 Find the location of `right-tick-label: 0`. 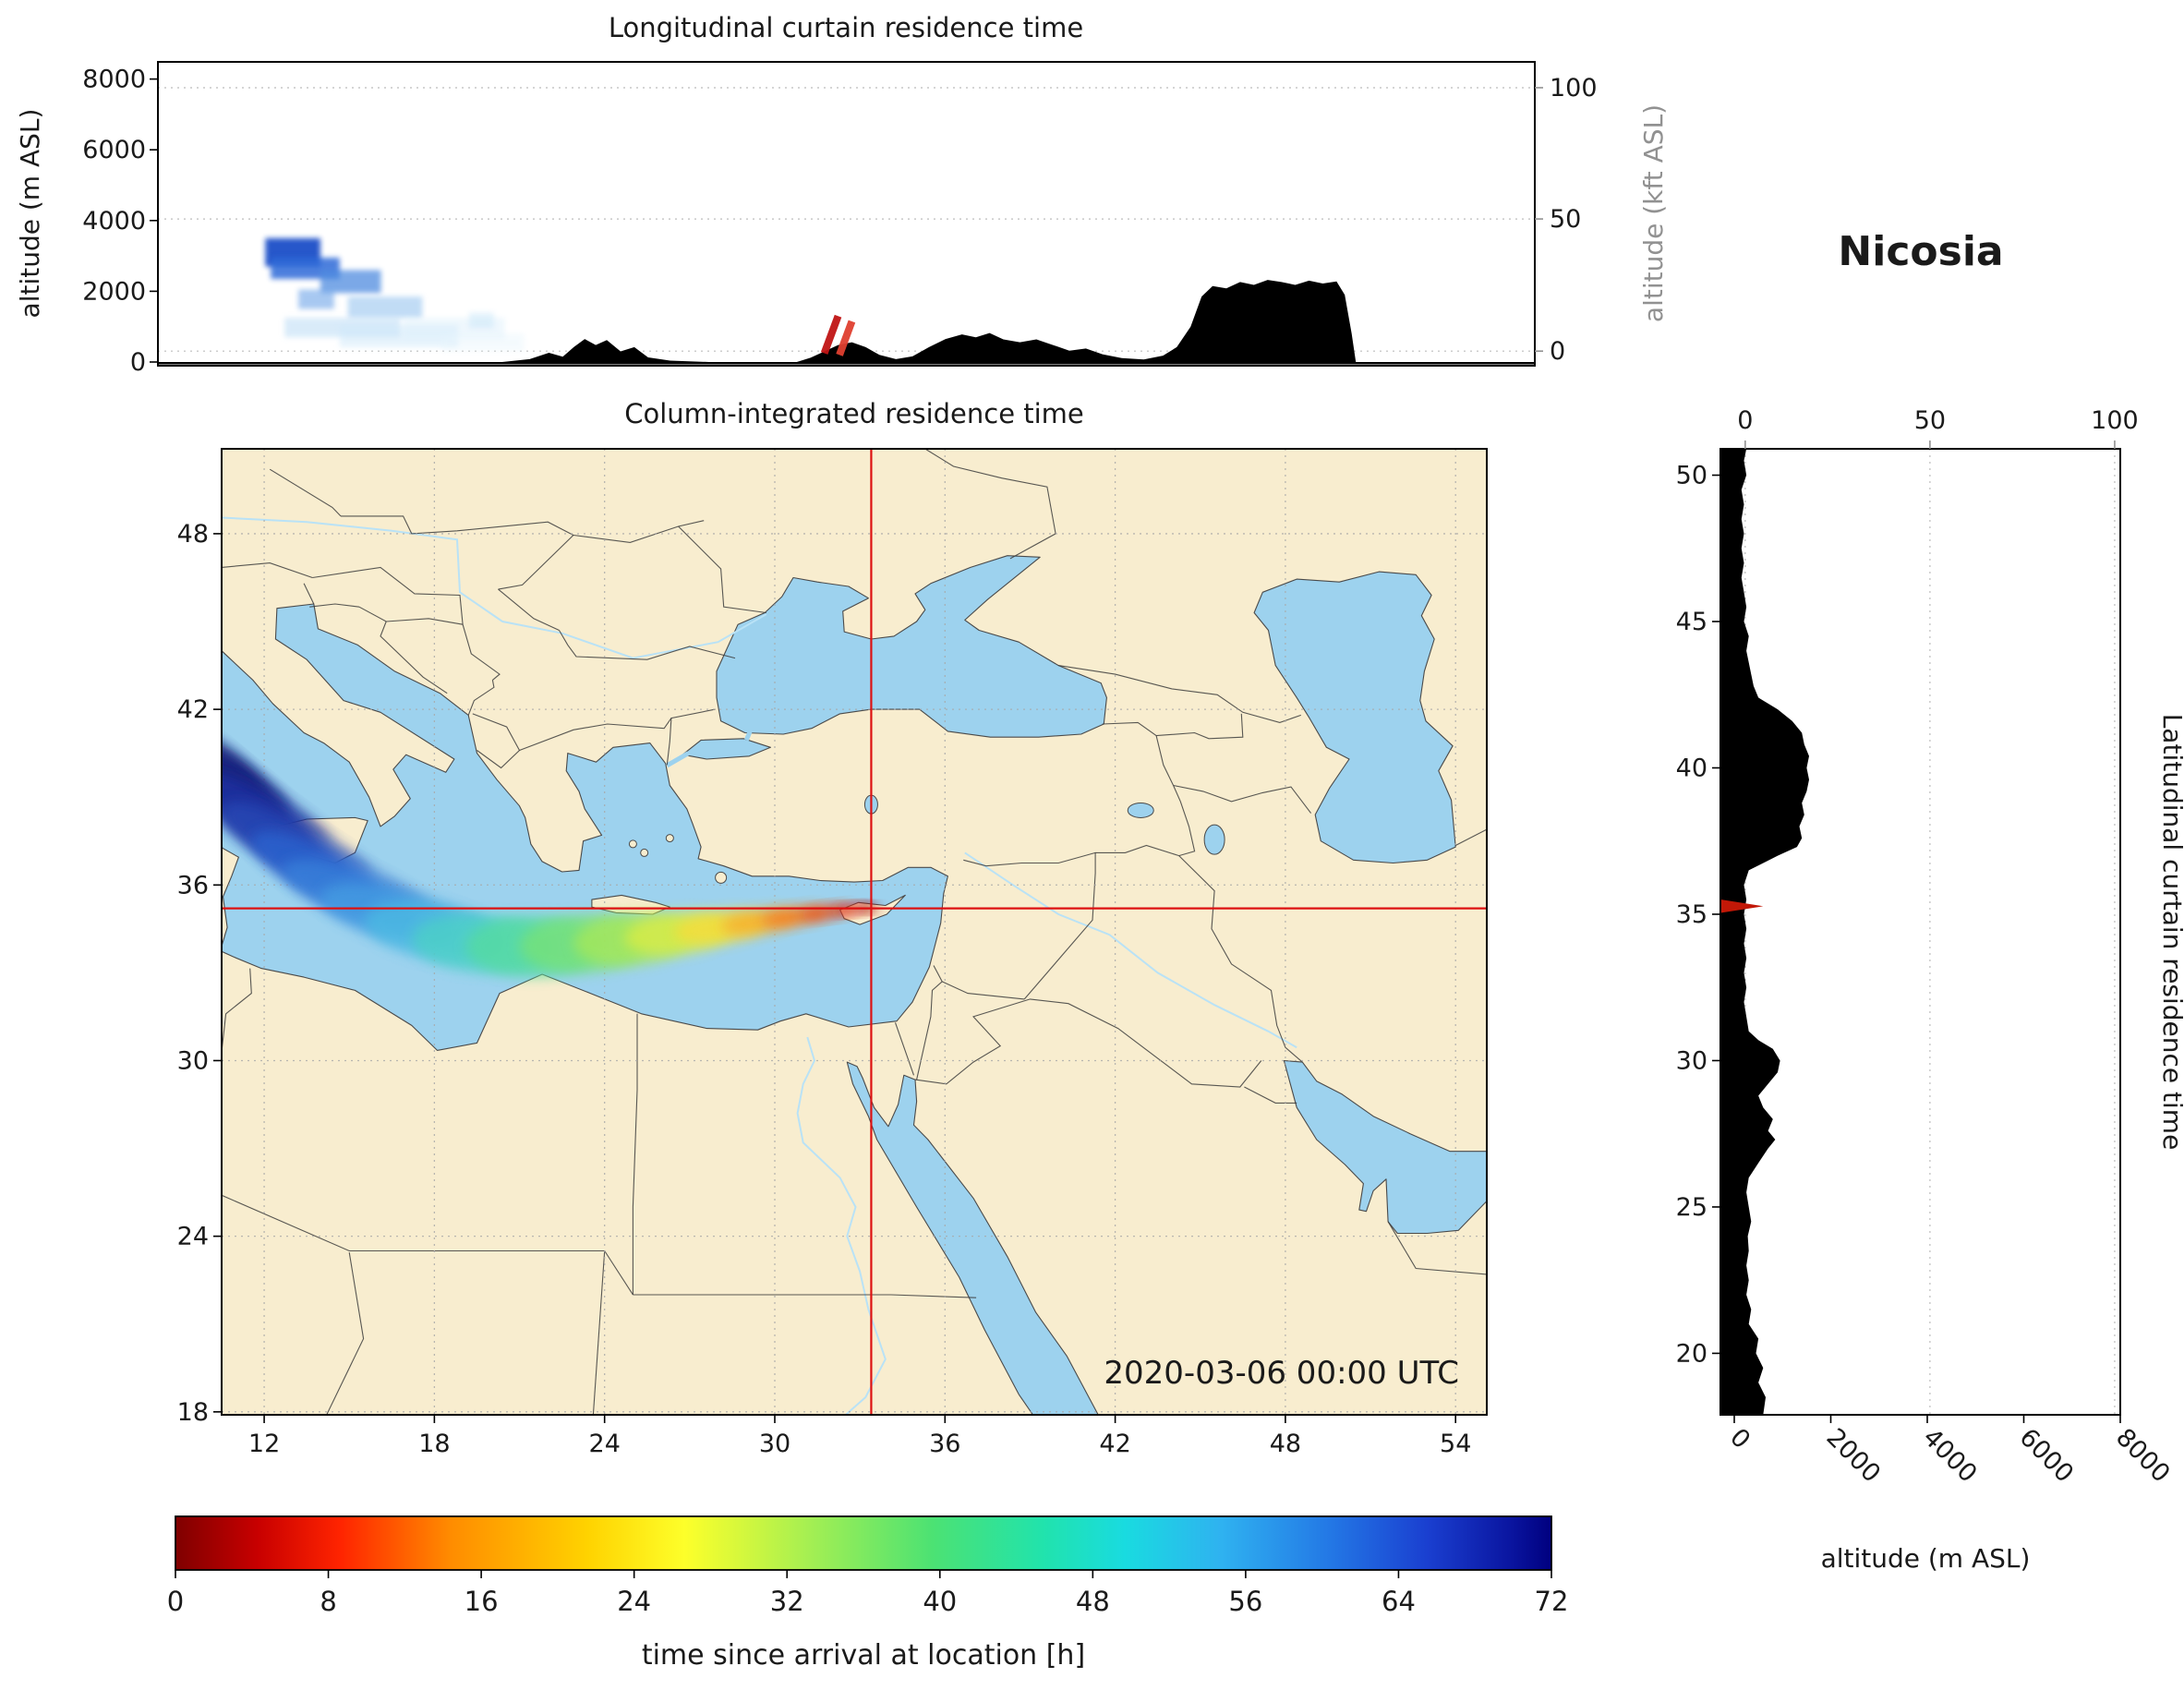

right-tick-label: 0 is located at coordinates (1557, 351).